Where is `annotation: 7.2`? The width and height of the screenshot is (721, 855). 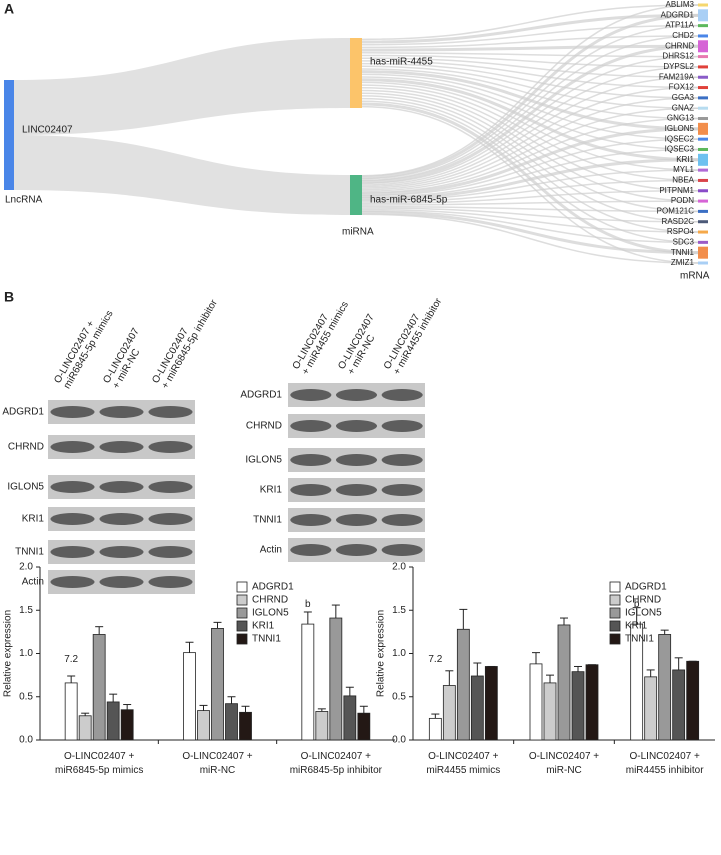 annotation: 7.2 is located at coordinates (71, 659).